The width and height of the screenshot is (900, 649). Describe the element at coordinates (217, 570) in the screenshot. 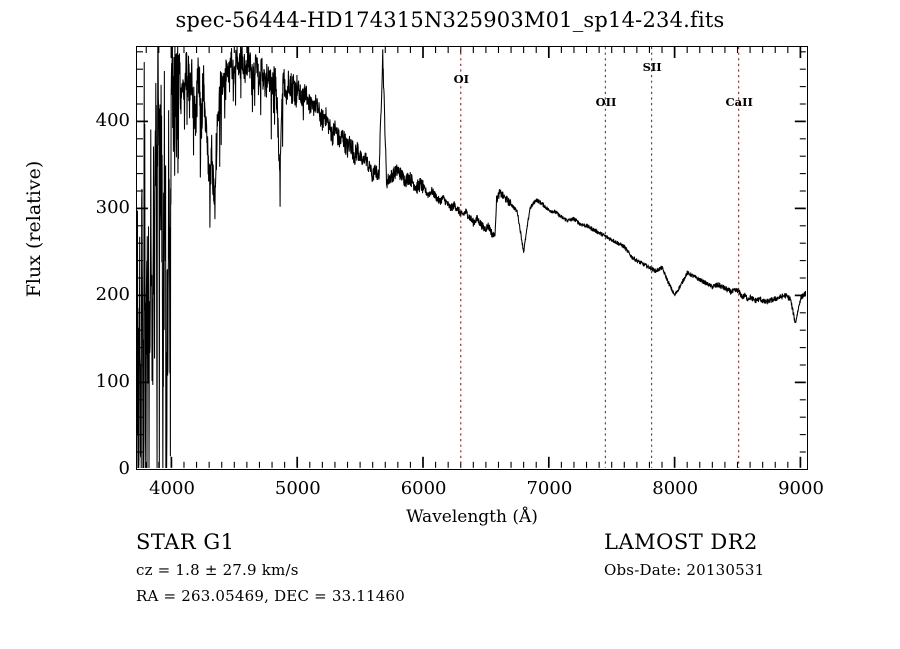

I see `redshift-velocity: cz = 1.8 ± 27.9 km/s` at that location.